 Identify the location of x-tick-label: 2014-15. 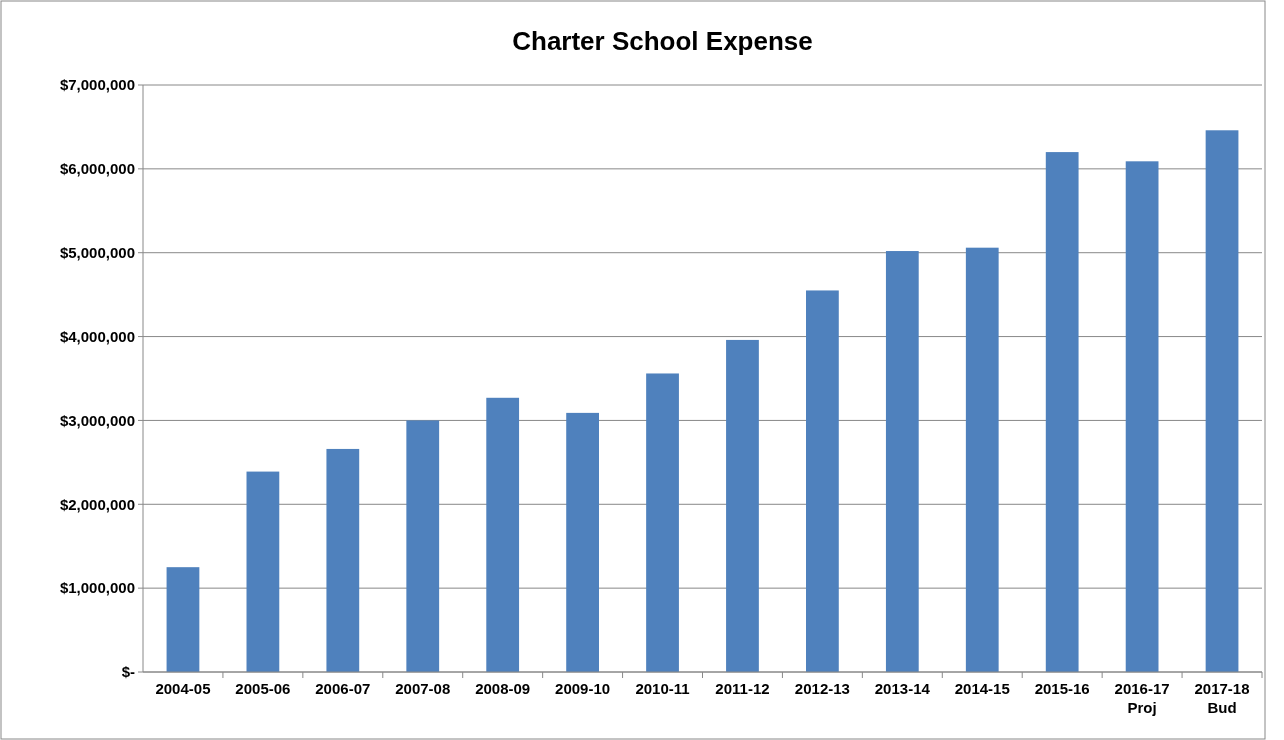
(982, 688).